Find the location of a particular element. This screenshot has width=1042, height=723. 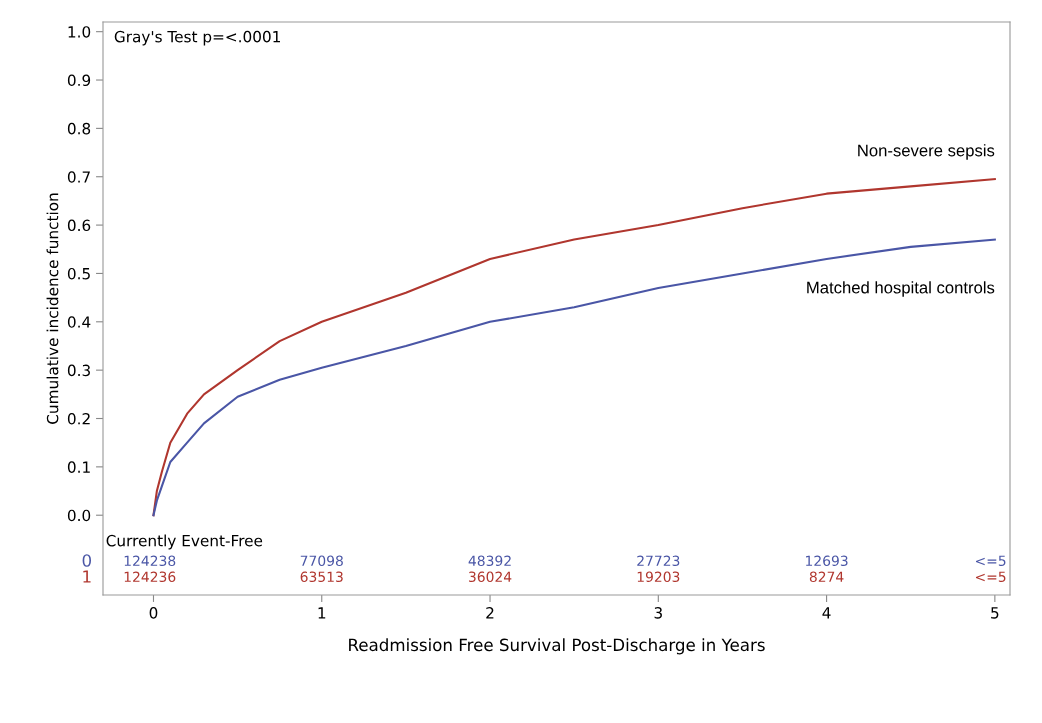

series-label: Matched hospital controls is located at coordinates (901, 289).